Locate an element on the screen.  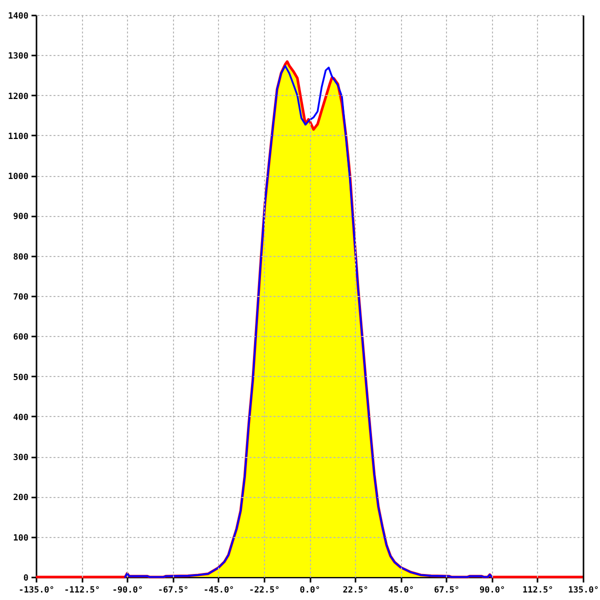
y-tick-label: 300 is located at coordinates (20, 458).